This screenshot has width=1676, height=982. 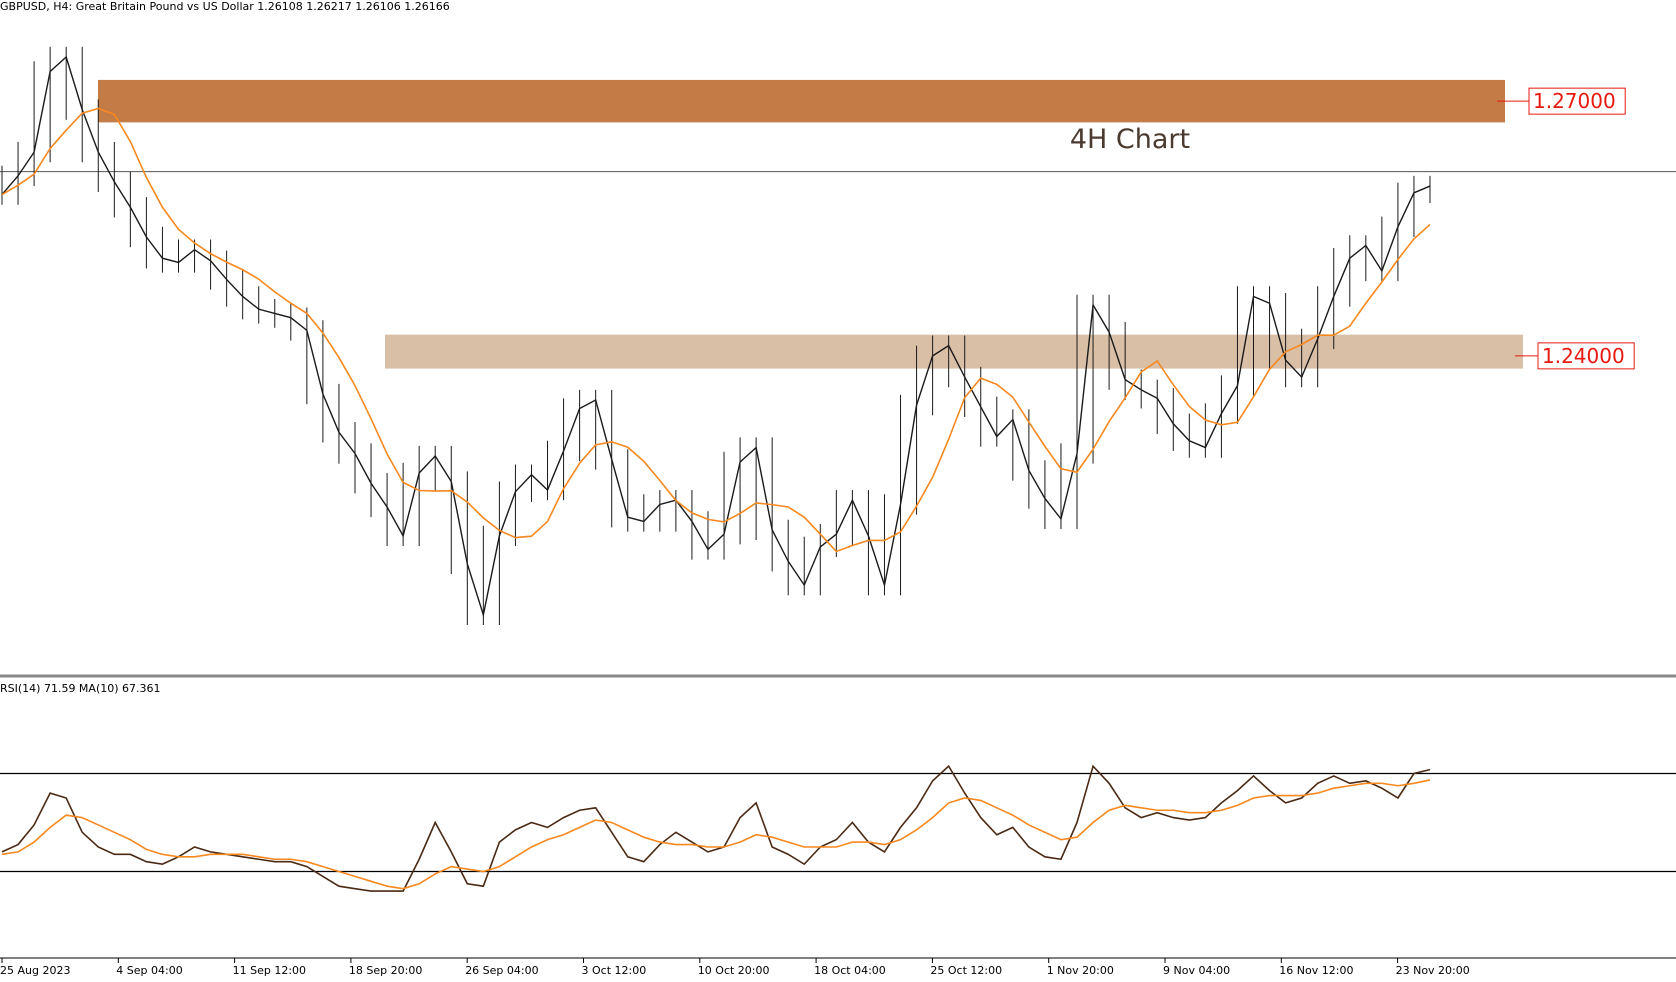 I want to click on x-tick-label: 25 Aug 2023, so click(x=35, y=970).